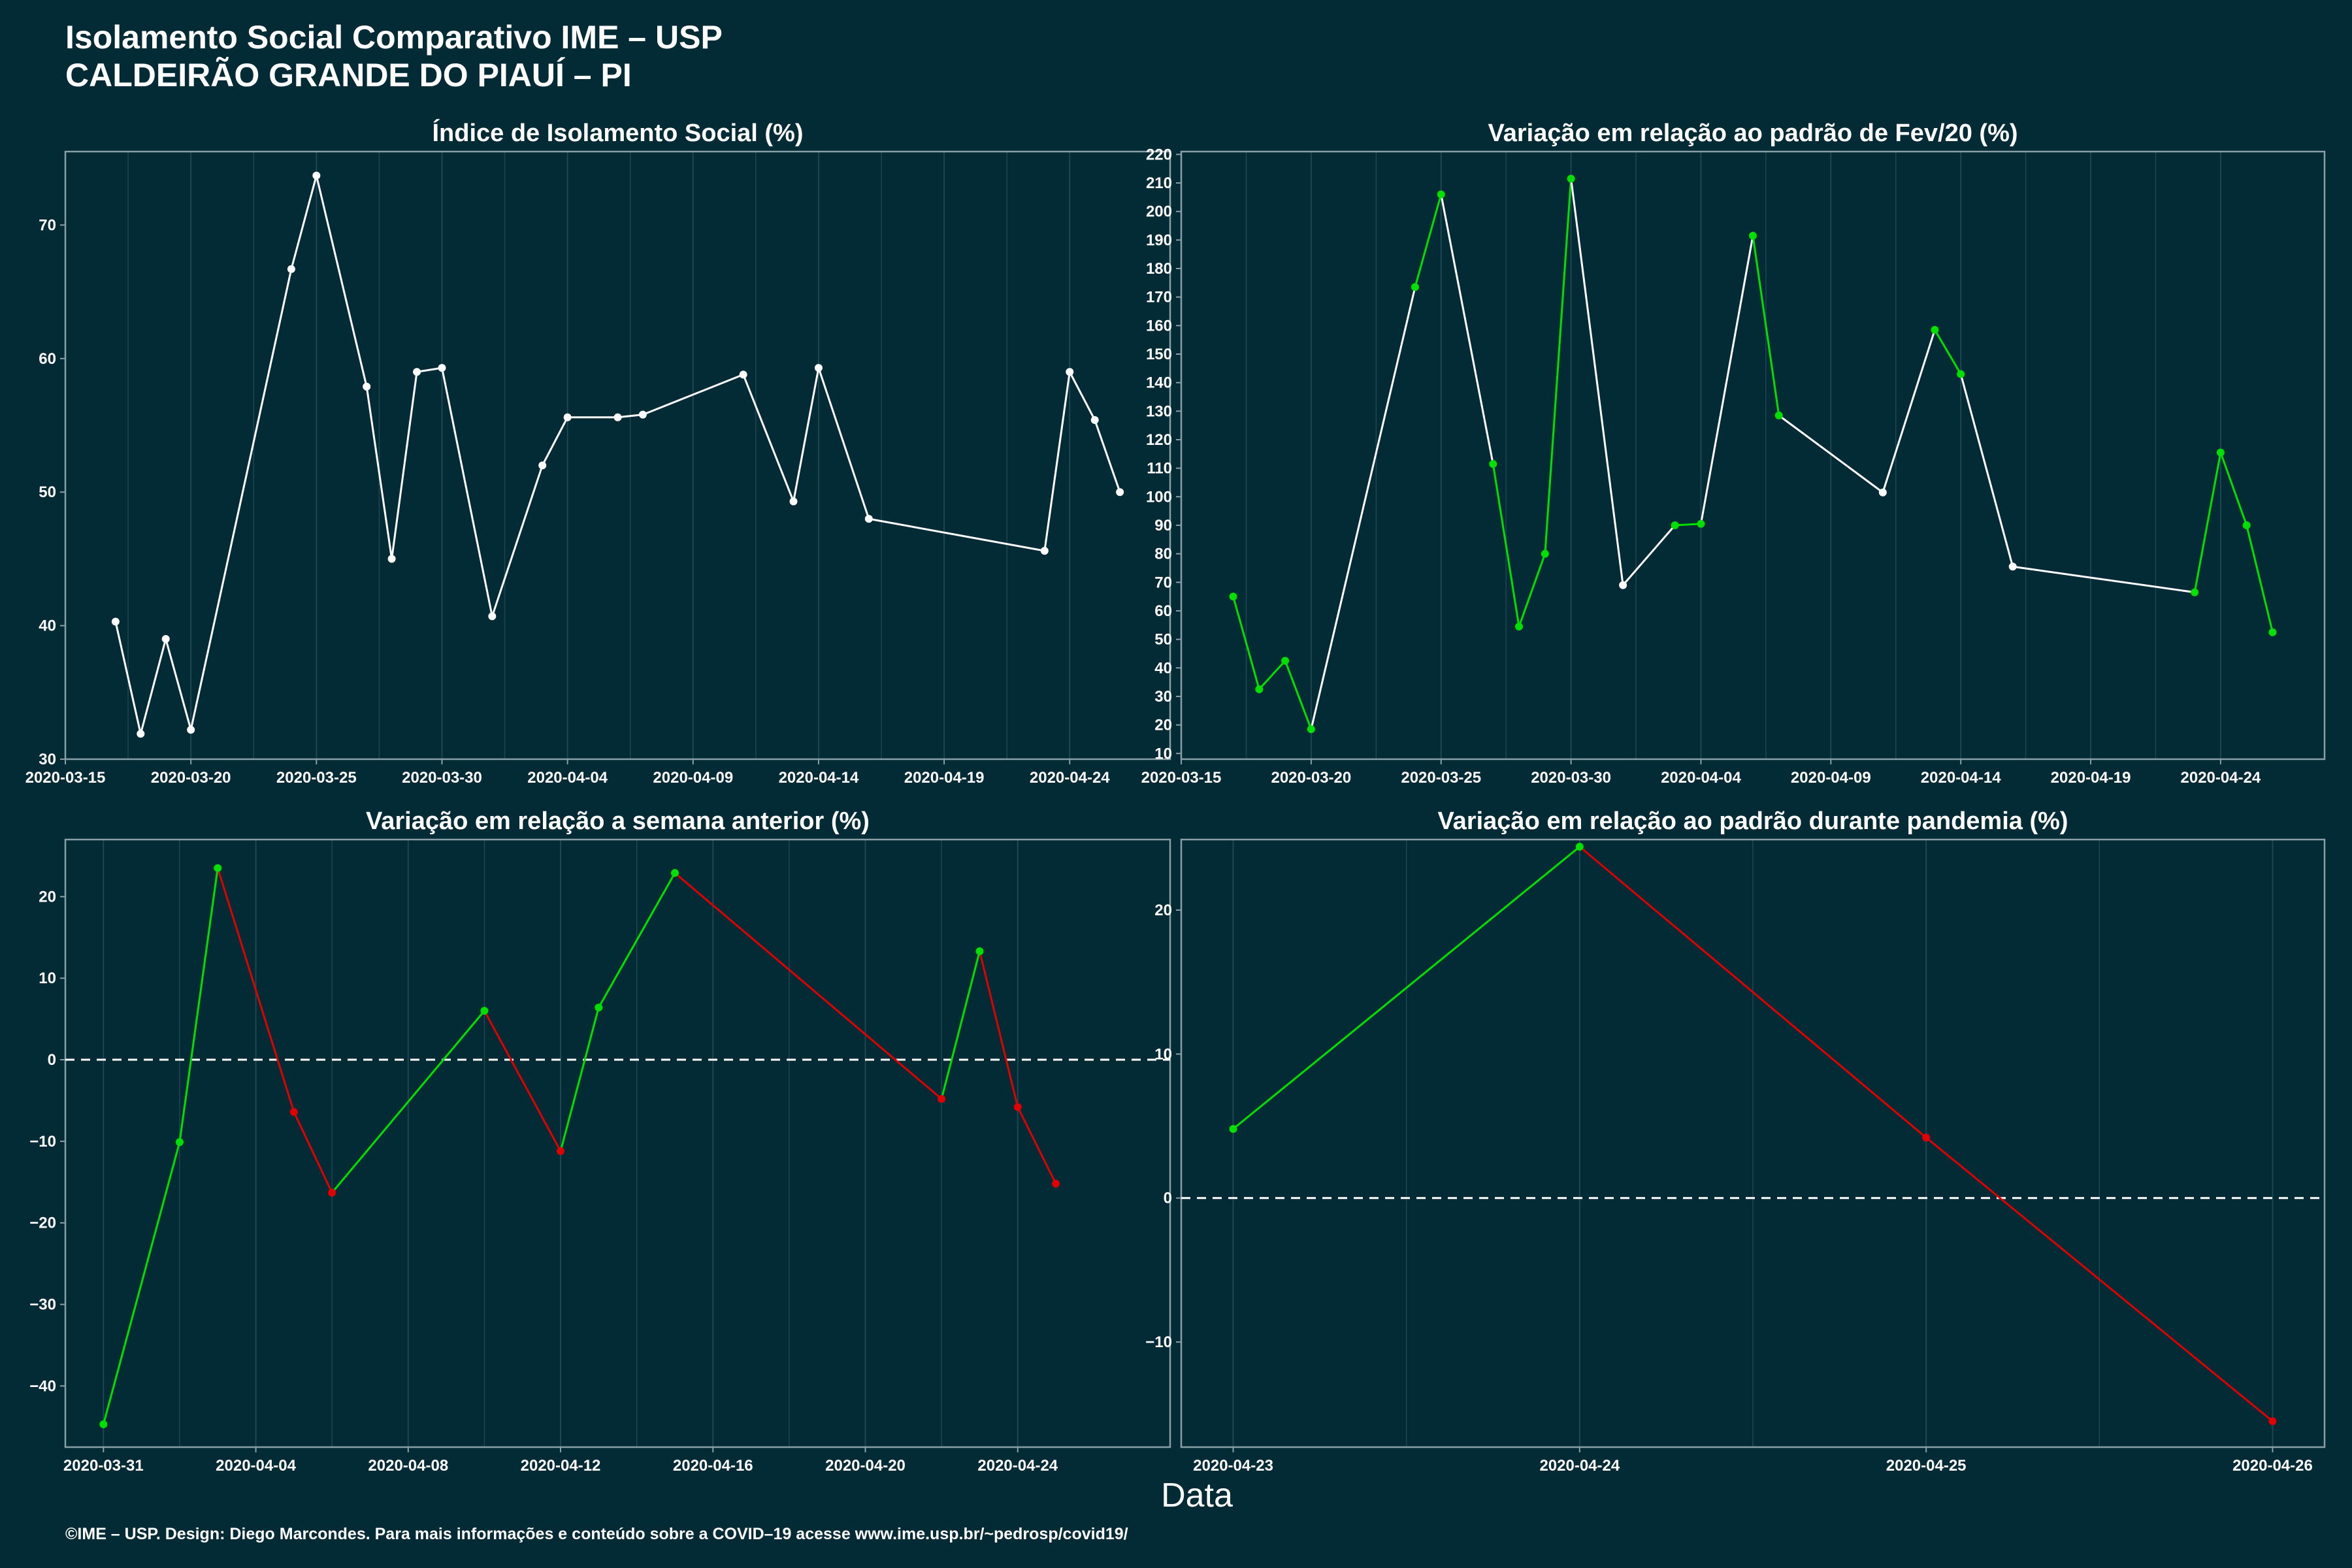 This screenshot has width=2352, height=1568. I want to click on y-tick-label: −30, so click(42, 1305).